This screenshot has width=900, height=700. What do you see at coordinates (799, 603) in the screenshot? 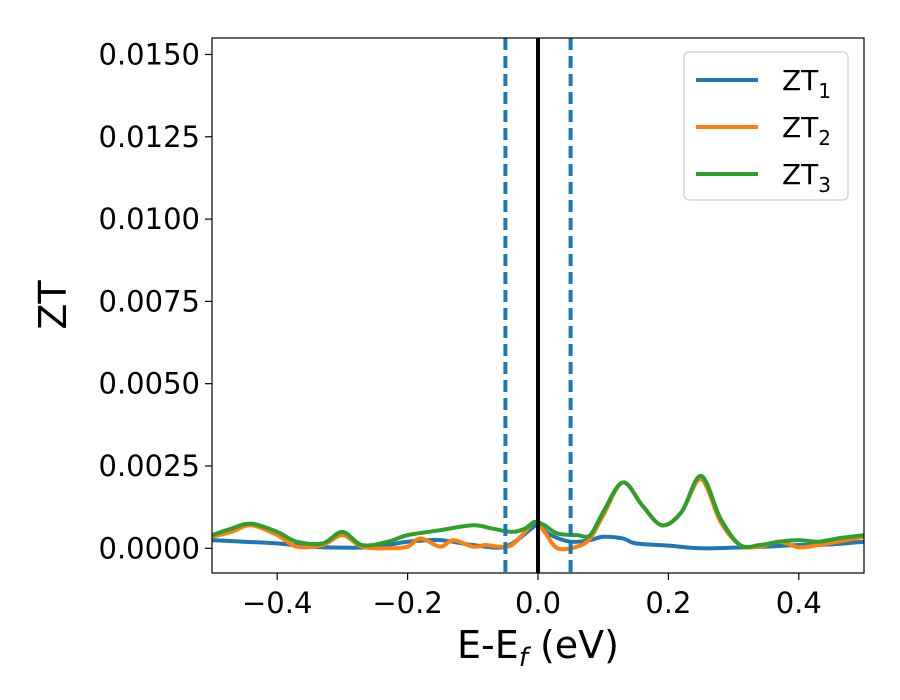
I see `x-tick-label: 0.4` at bounding box center [799, 603].